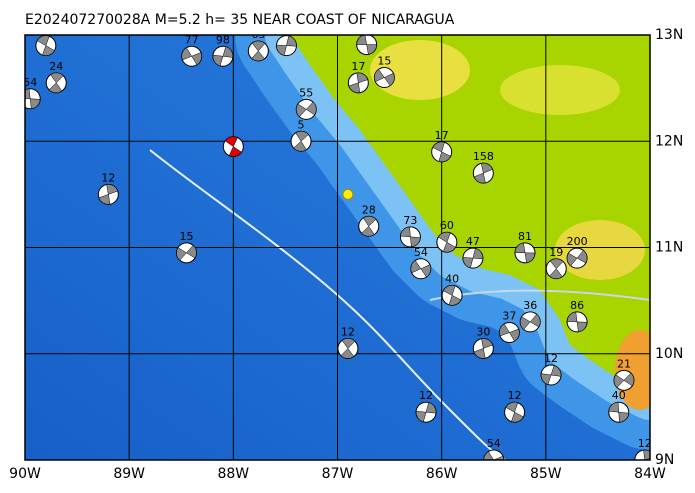  What do you see at coordinates (577, 305) in the screenshot?
I see `depth-label: 86` at bounding box center [577, 305].